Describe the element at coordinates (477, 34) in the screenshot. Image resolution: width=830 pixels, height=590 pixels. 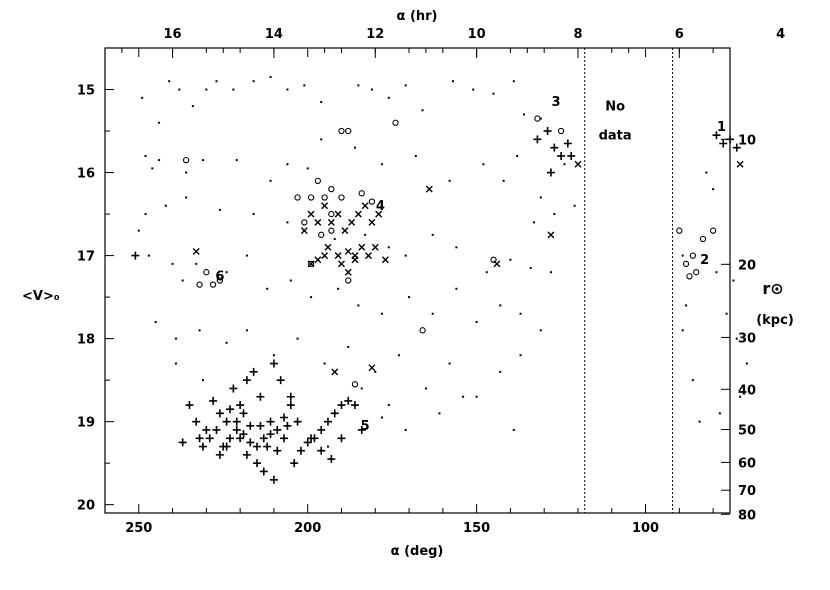
I see `x-top-tick-label: 10` at that location.